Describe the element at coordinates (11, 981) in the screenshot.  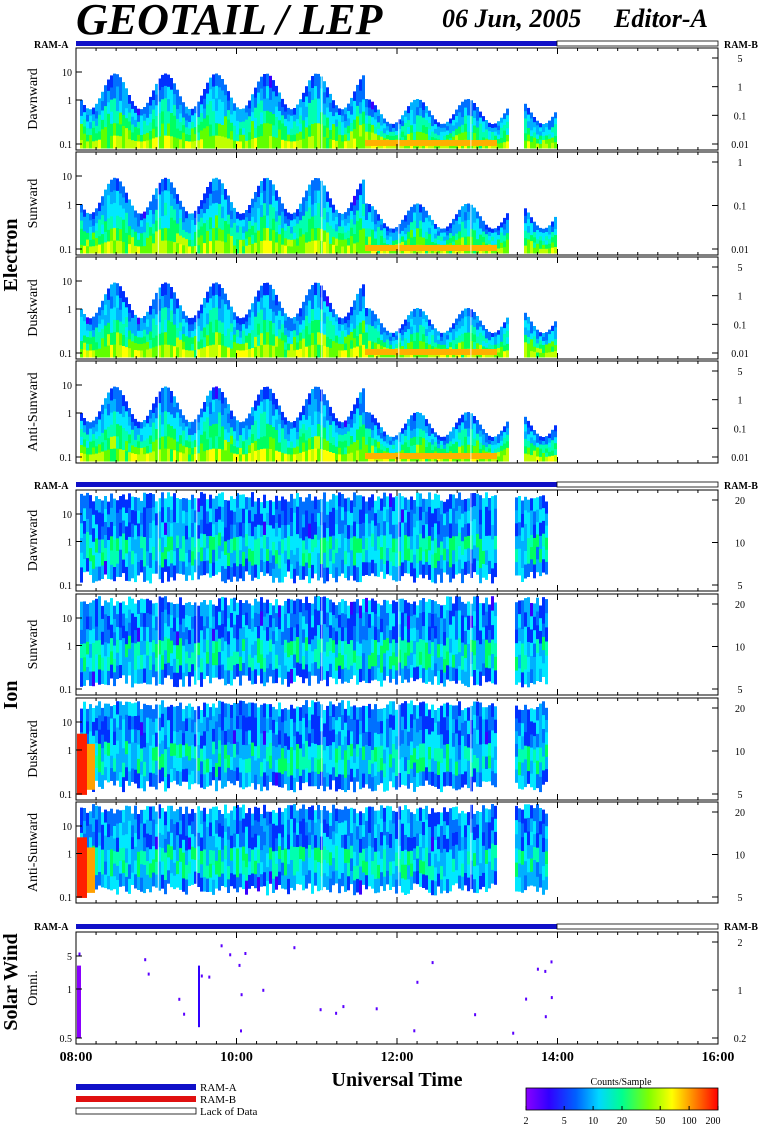
I see `group-label-solar-wind: Solar Wind` at that location.